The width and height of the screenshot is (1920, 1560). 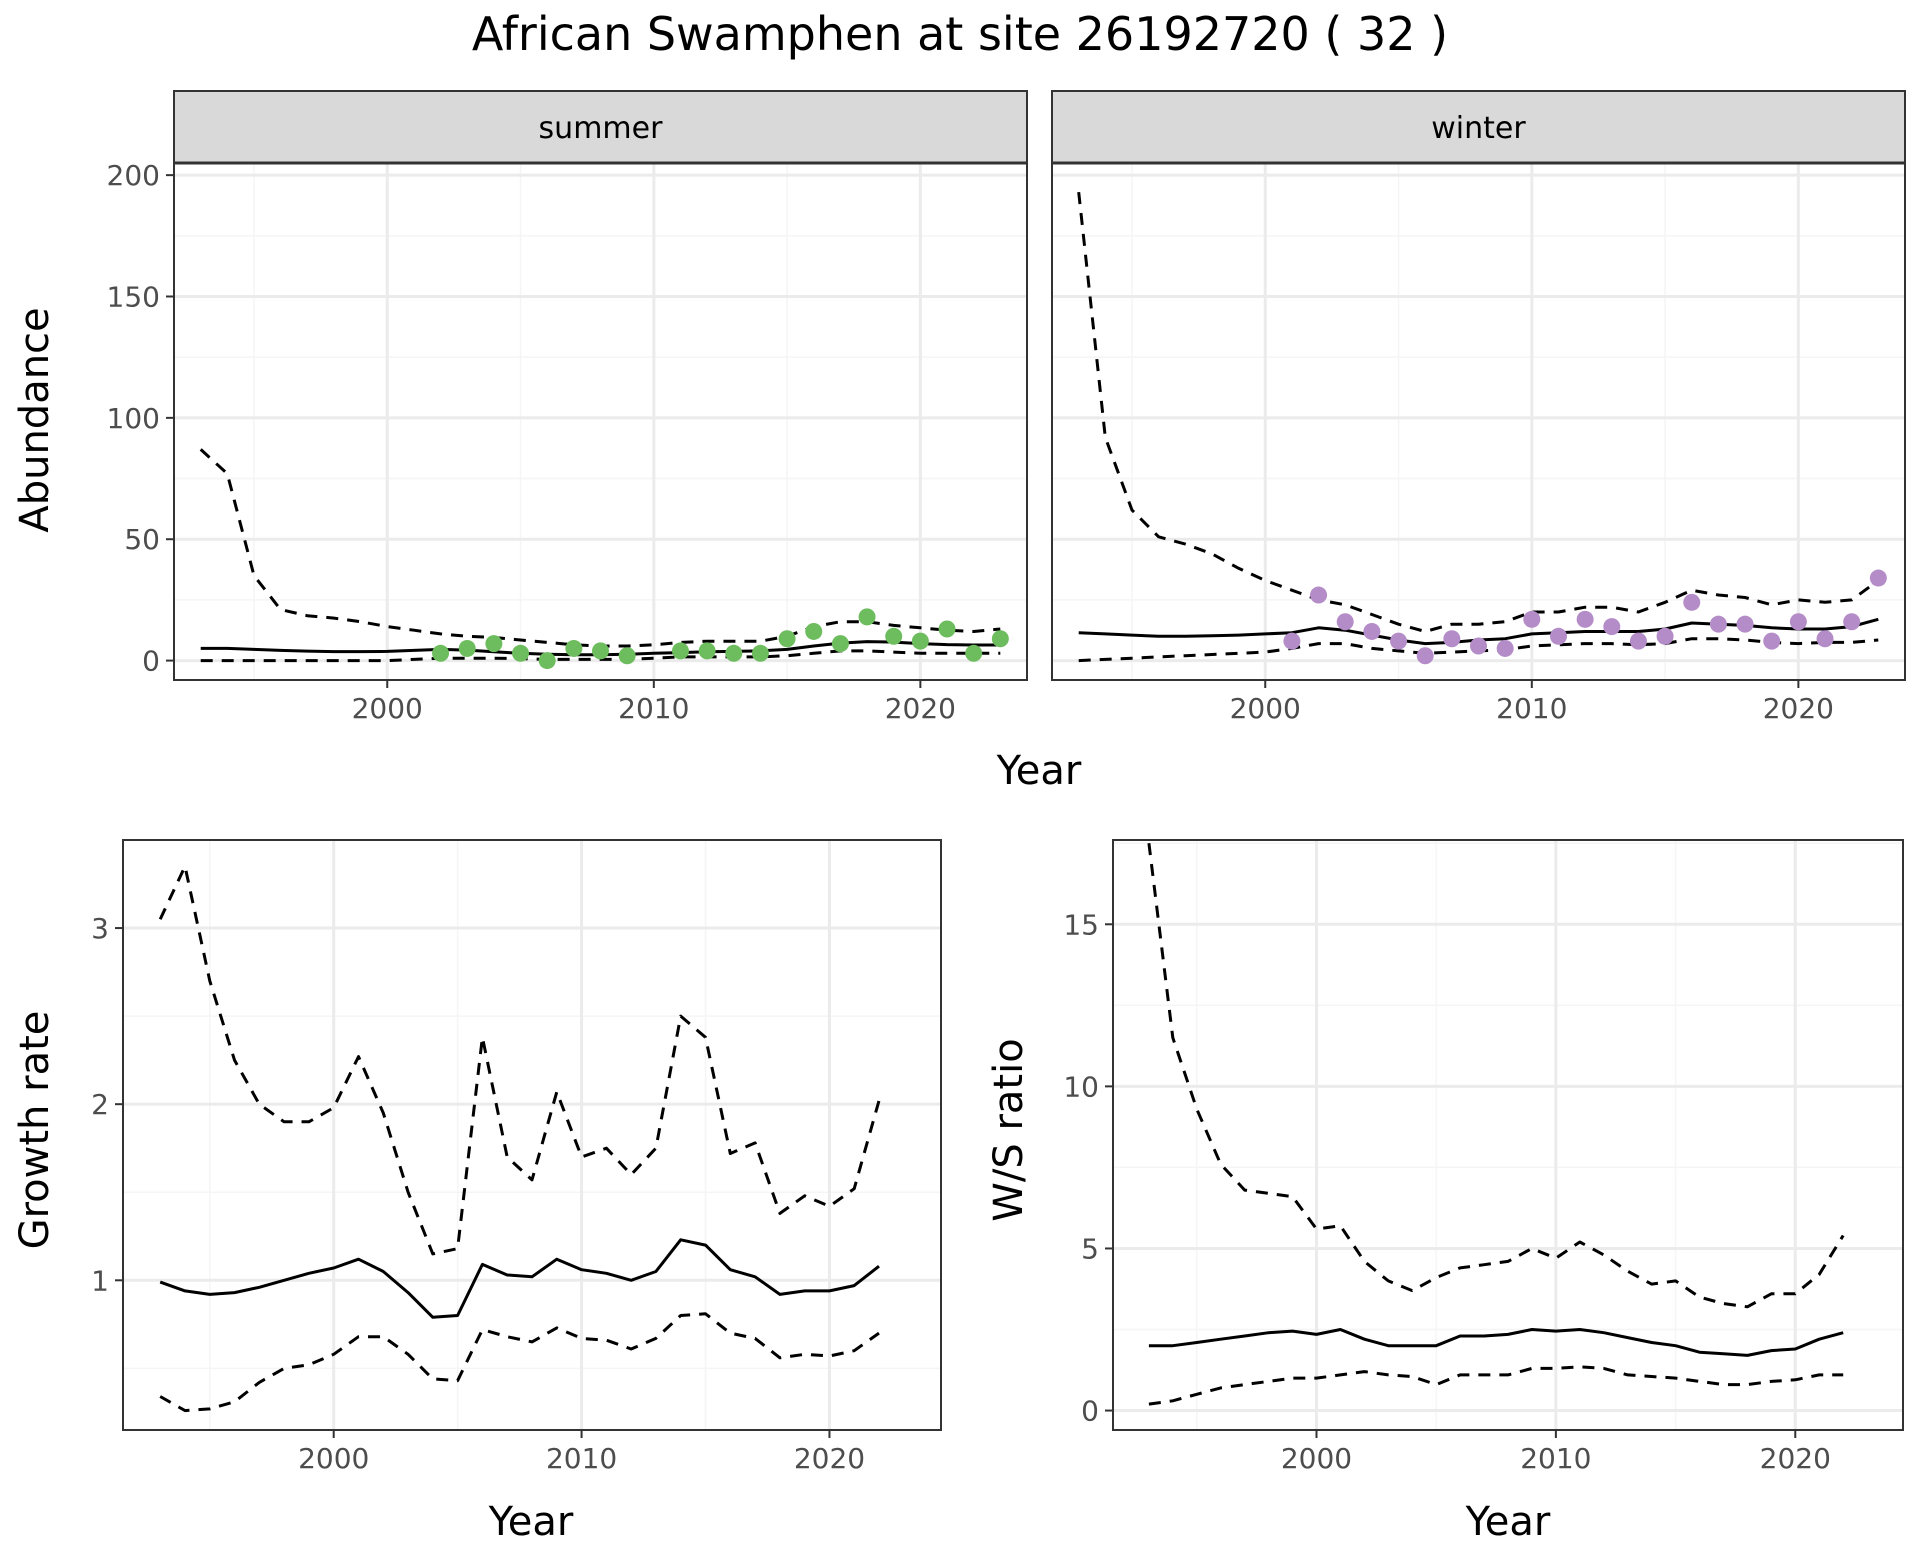 What do you see at coordinates (100, 1280) in the screenshot?
I see `y-tick-label: 1` at bounding box center [100, 1280].